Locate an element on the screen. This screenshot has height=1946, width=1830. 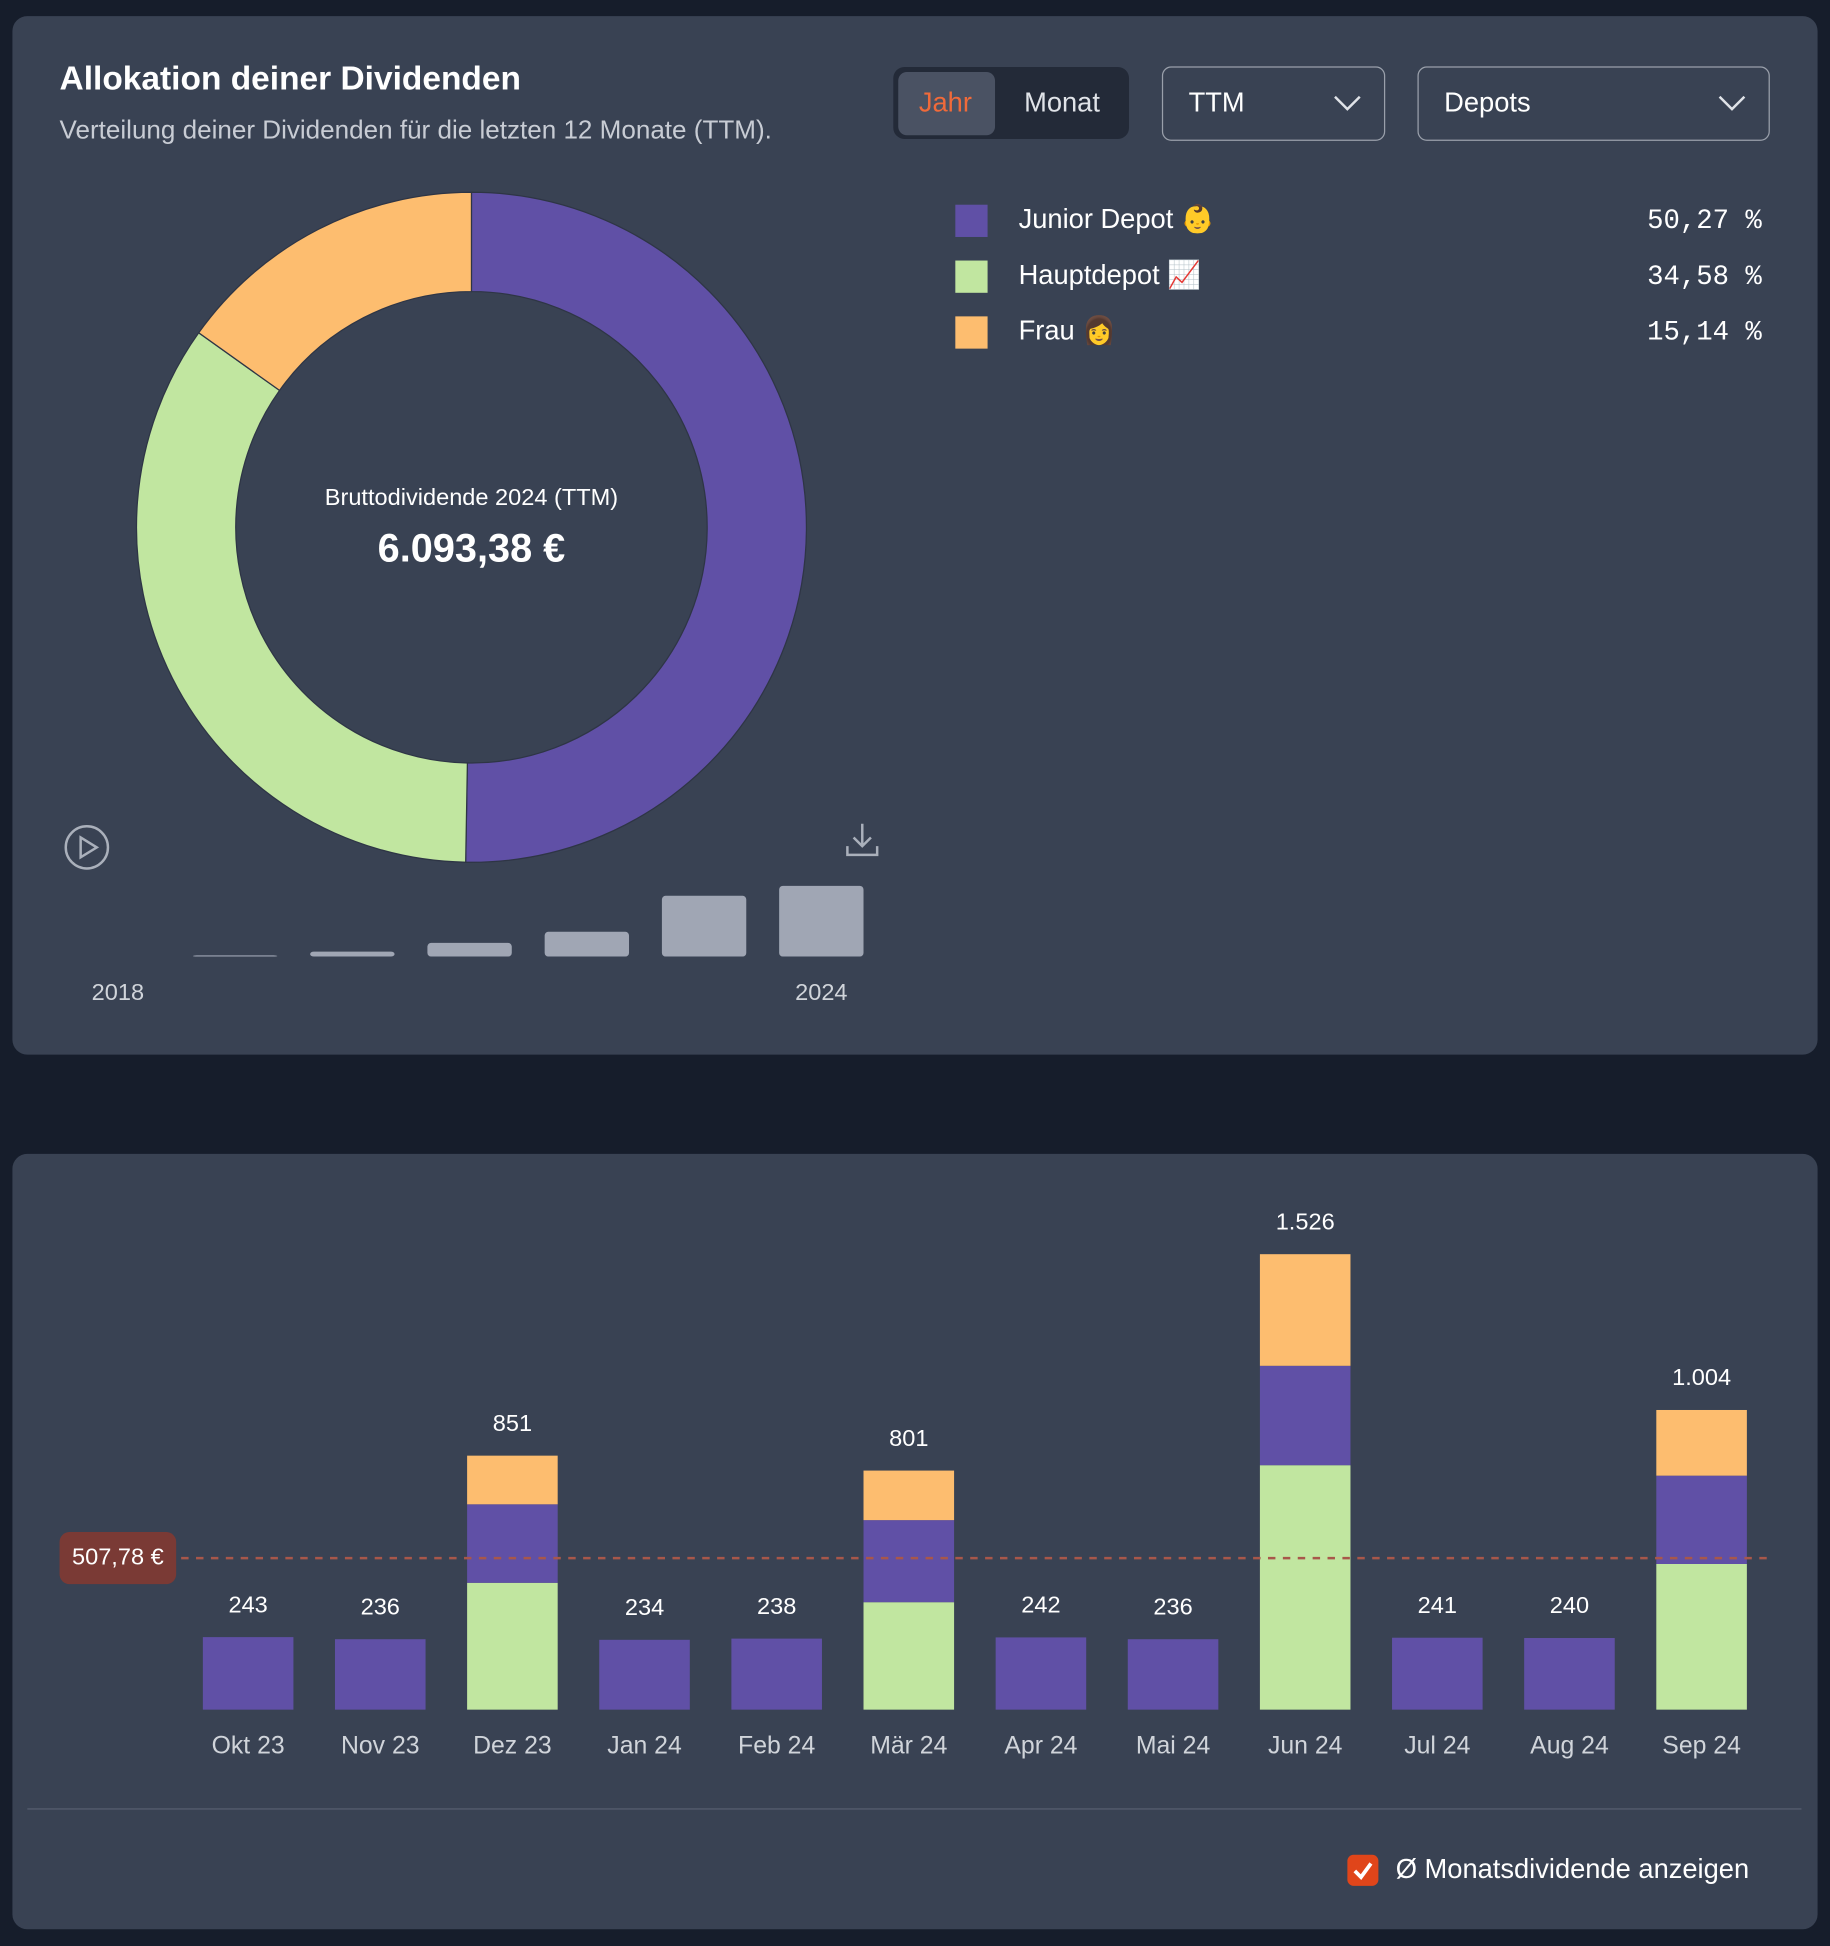
toggle-active is located at coordinates (947, 103).